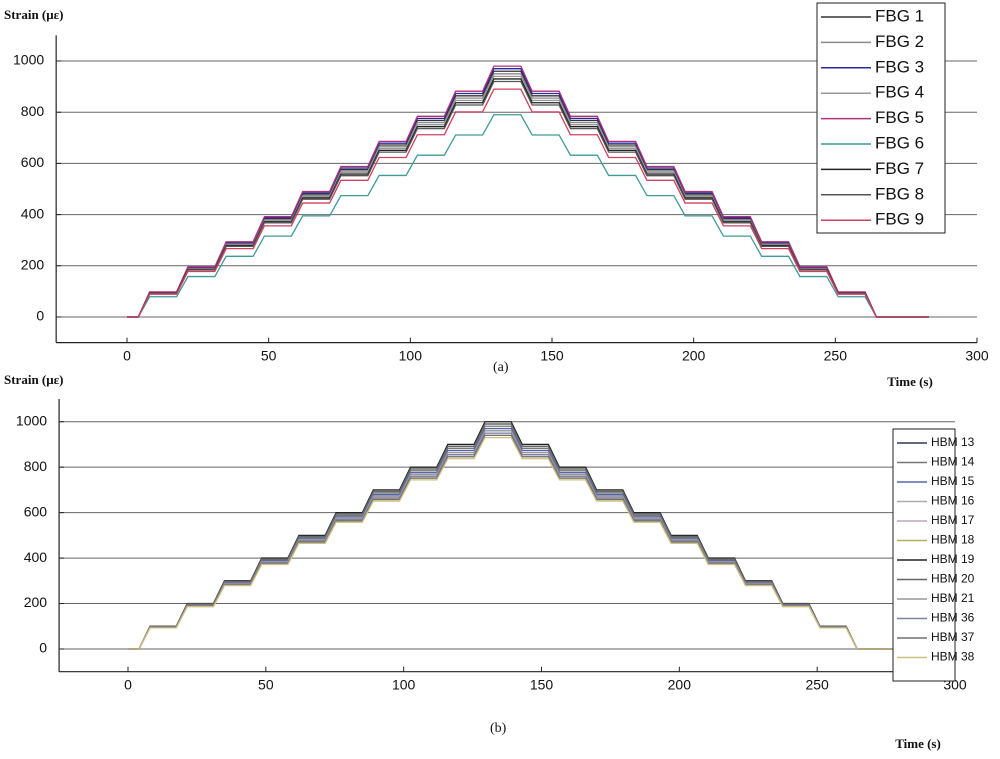 This screenshot has width=1000, height=759. Describe the element at coordinates (953, 598) in the screenshot. I see `legend-label: HBM 21` at that location.